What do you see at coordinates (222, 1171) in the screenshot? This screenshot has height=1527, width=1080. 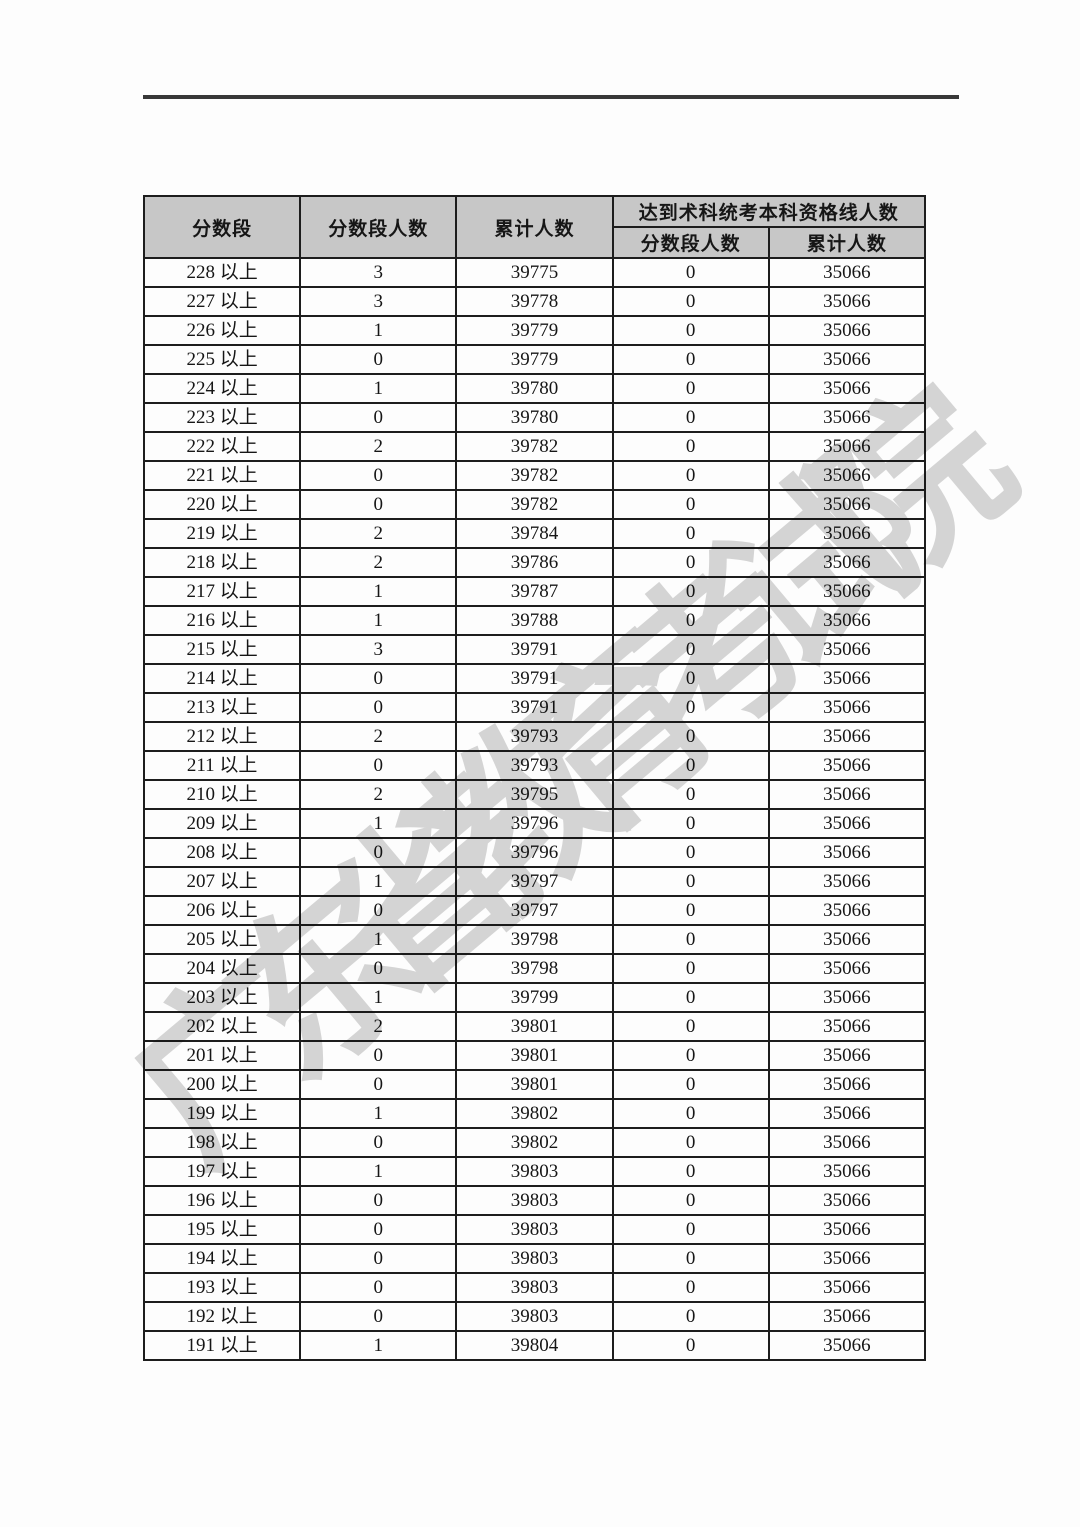 I see `cell-score-range: 197 以上` at bounding box center [222, 1171].